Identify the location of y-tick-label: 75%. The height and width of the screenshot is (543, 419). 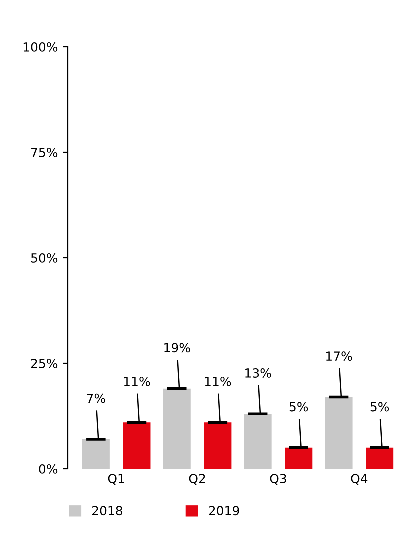
(45, 153).